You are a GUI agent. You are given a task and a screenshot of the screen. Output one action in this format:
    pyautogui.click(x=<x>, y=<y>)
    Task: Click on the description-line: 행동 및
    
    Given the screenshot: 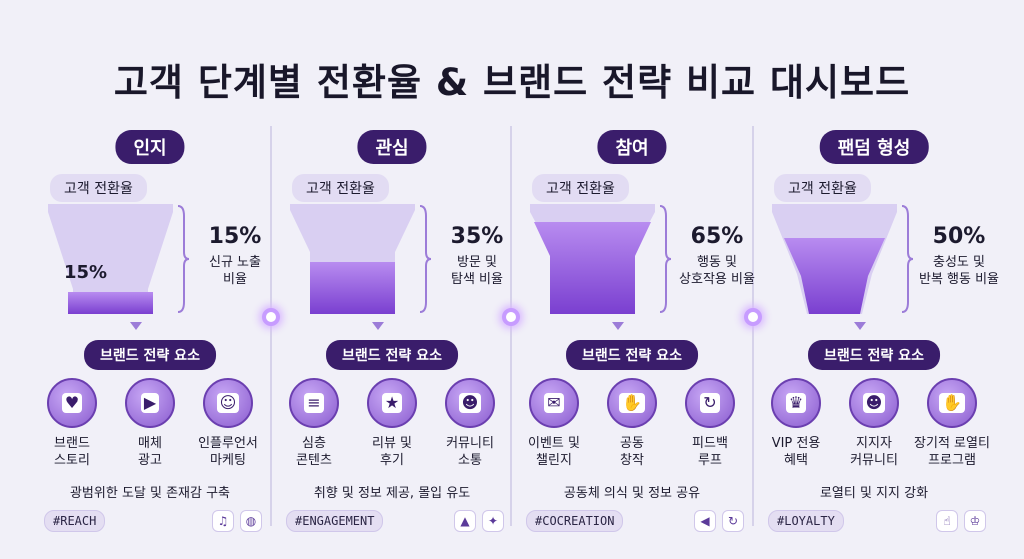 What is the action you would take?
    pyautogui.click(x=716, y=262)
    